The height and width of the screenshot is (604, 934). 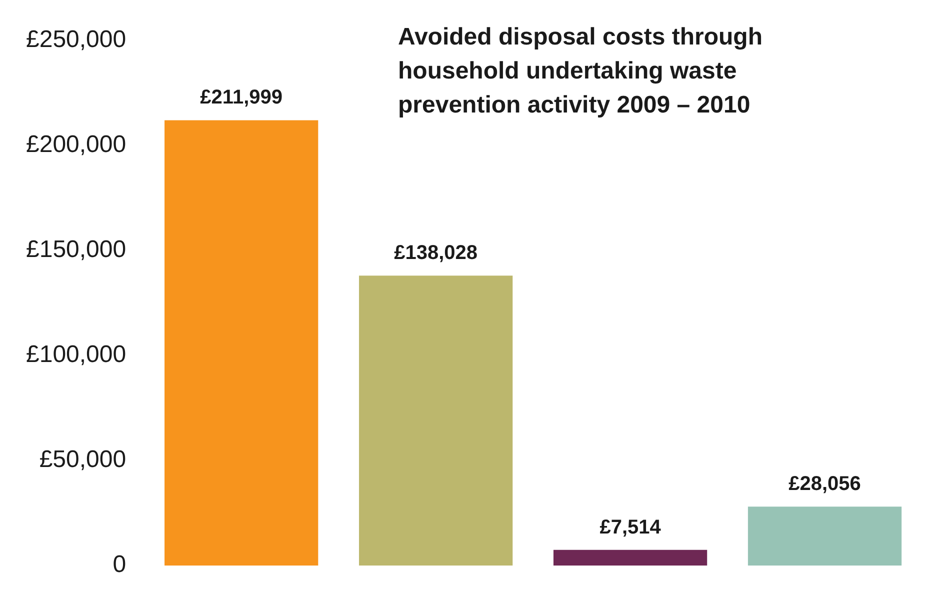 What do you see at coordinates (241, 97) in the screenshot?
I see `data-label: £211,999` at bounding box center [241, 97].